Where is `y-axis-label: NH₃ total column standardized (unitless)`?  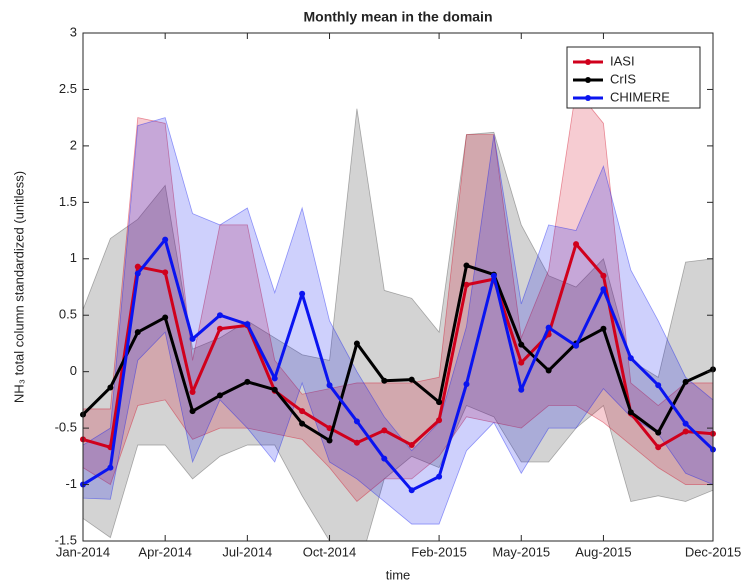
y-axis-label: NH₃ total column standardized (unitless) is located at coordinates (18, 287).